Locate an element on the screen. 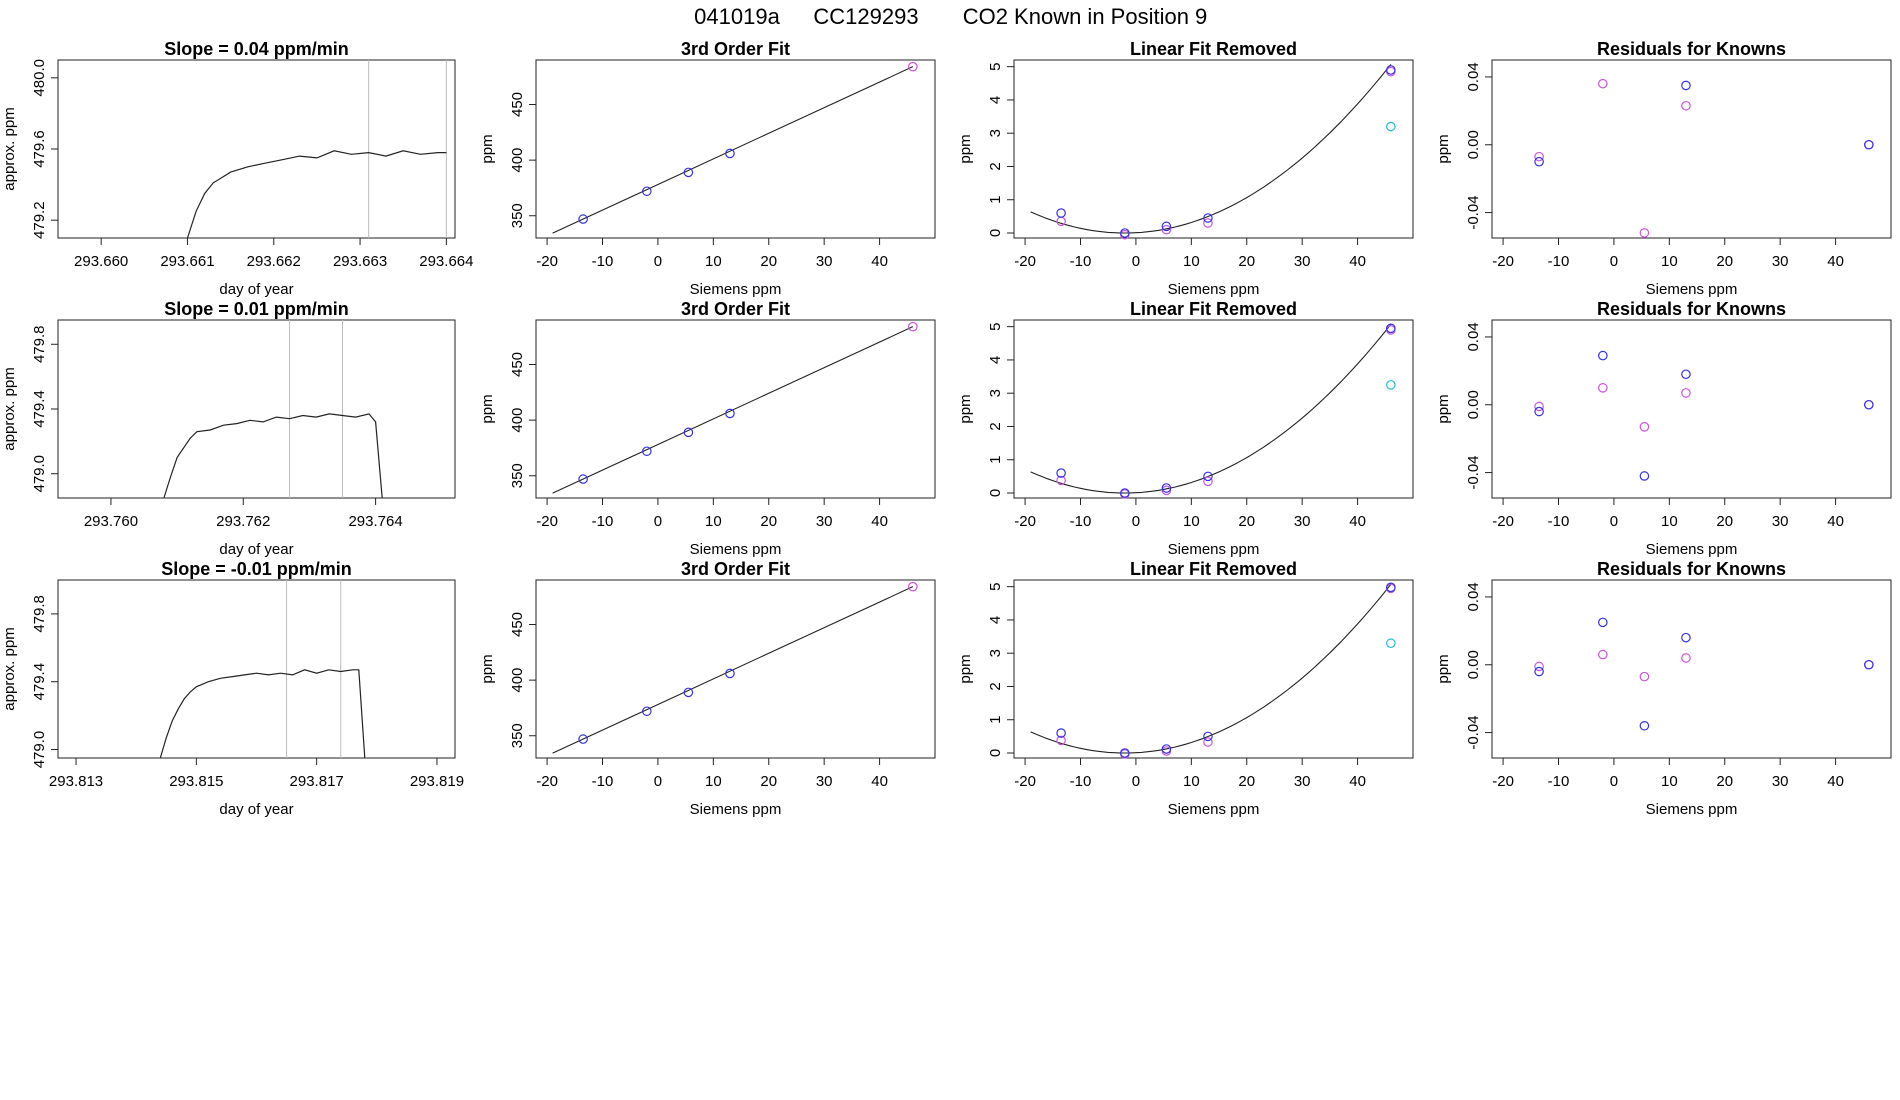  row2-fit-x-tick-label: 20 is located at coordinates (768, 521).